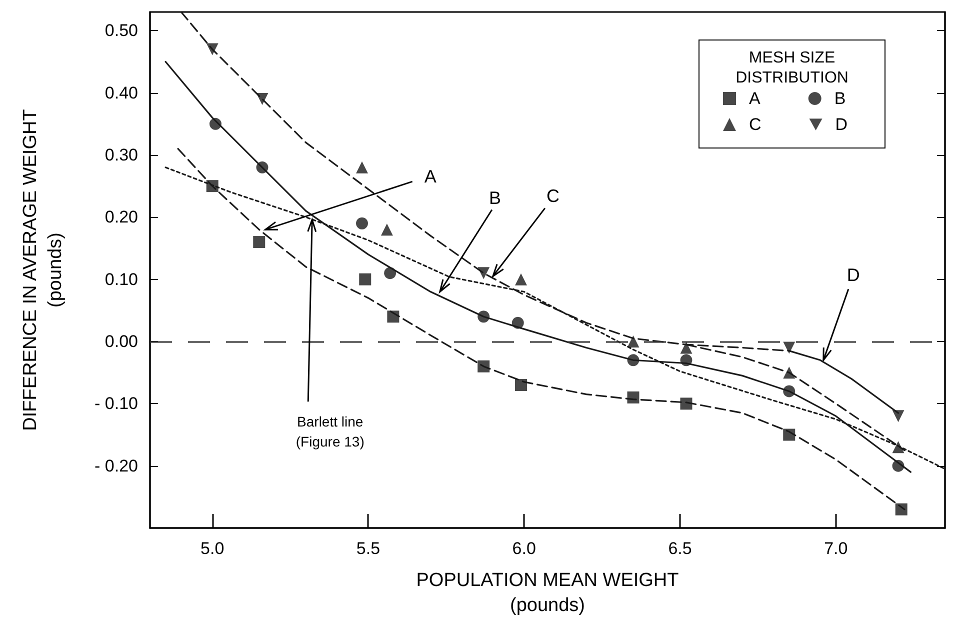 This screenshot has width=955, height=630. I want to click on legend-label: D, so click(841, 124).